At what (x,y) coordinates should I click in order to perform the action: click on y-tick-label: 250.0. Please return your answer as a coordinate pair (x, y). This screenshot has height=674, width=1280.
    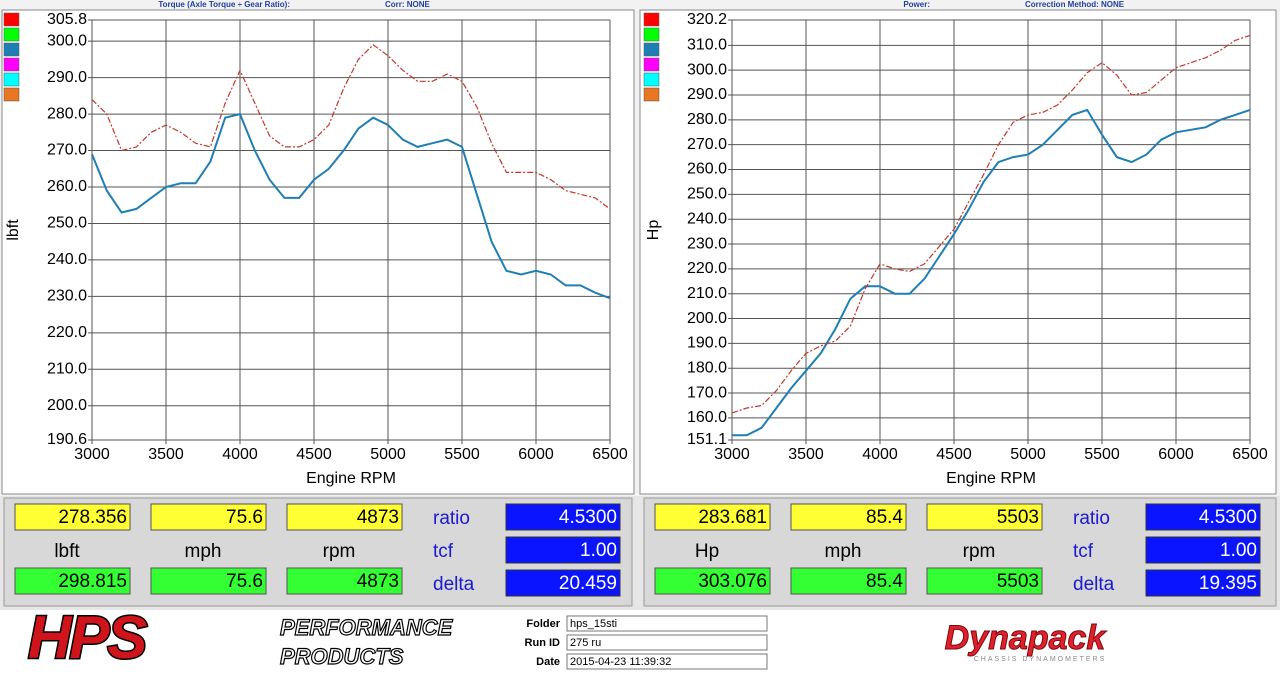
    Looking at the image, I should click on (67, 223).